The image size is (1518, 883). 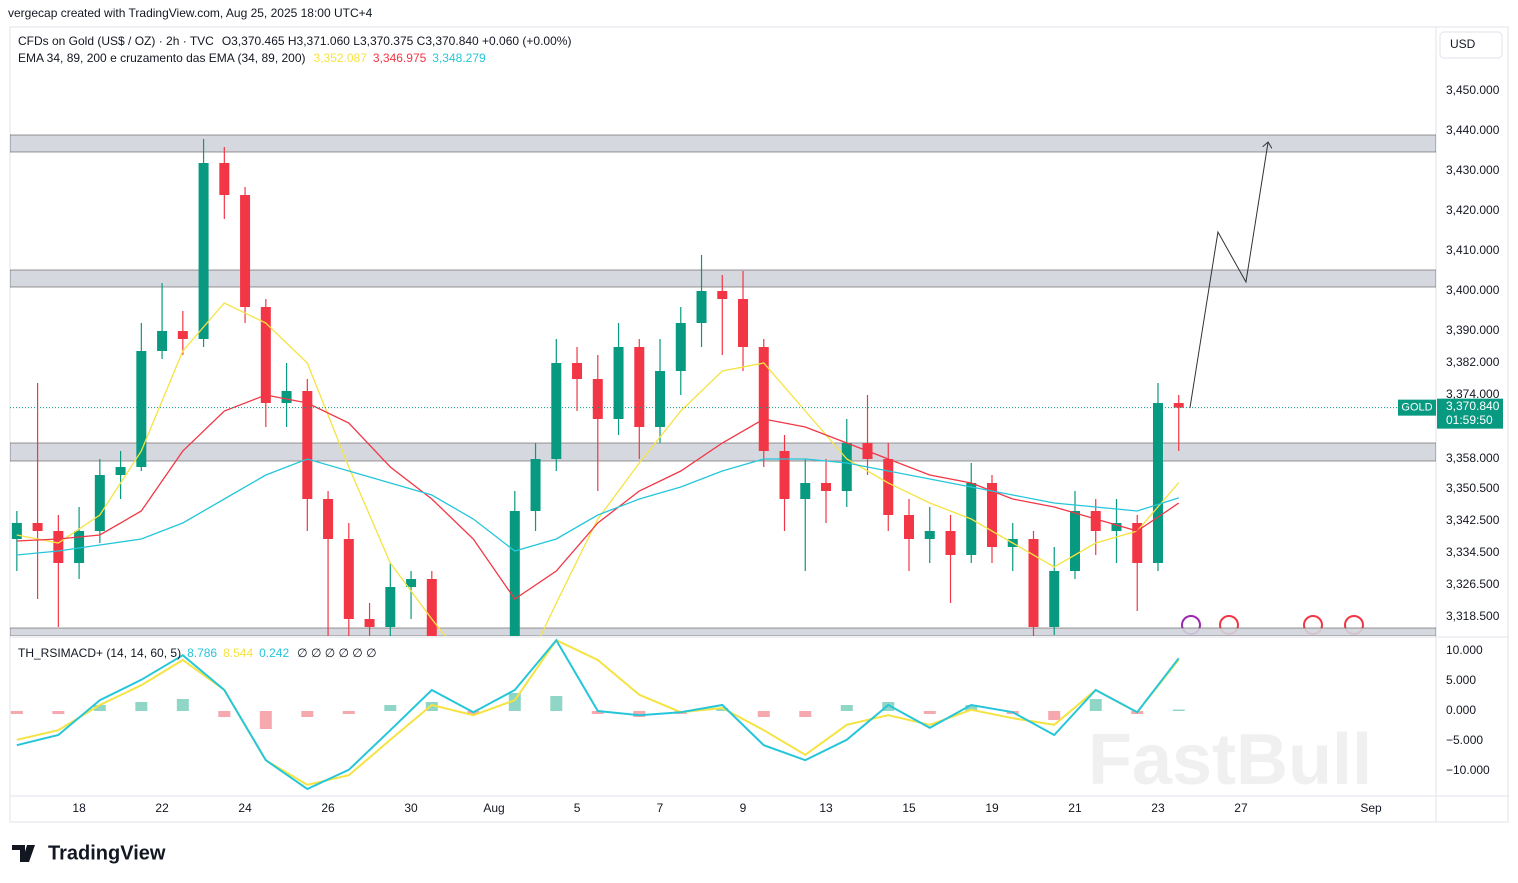 I want to click on legend-value: 8.544, so click(x=238, y=653).